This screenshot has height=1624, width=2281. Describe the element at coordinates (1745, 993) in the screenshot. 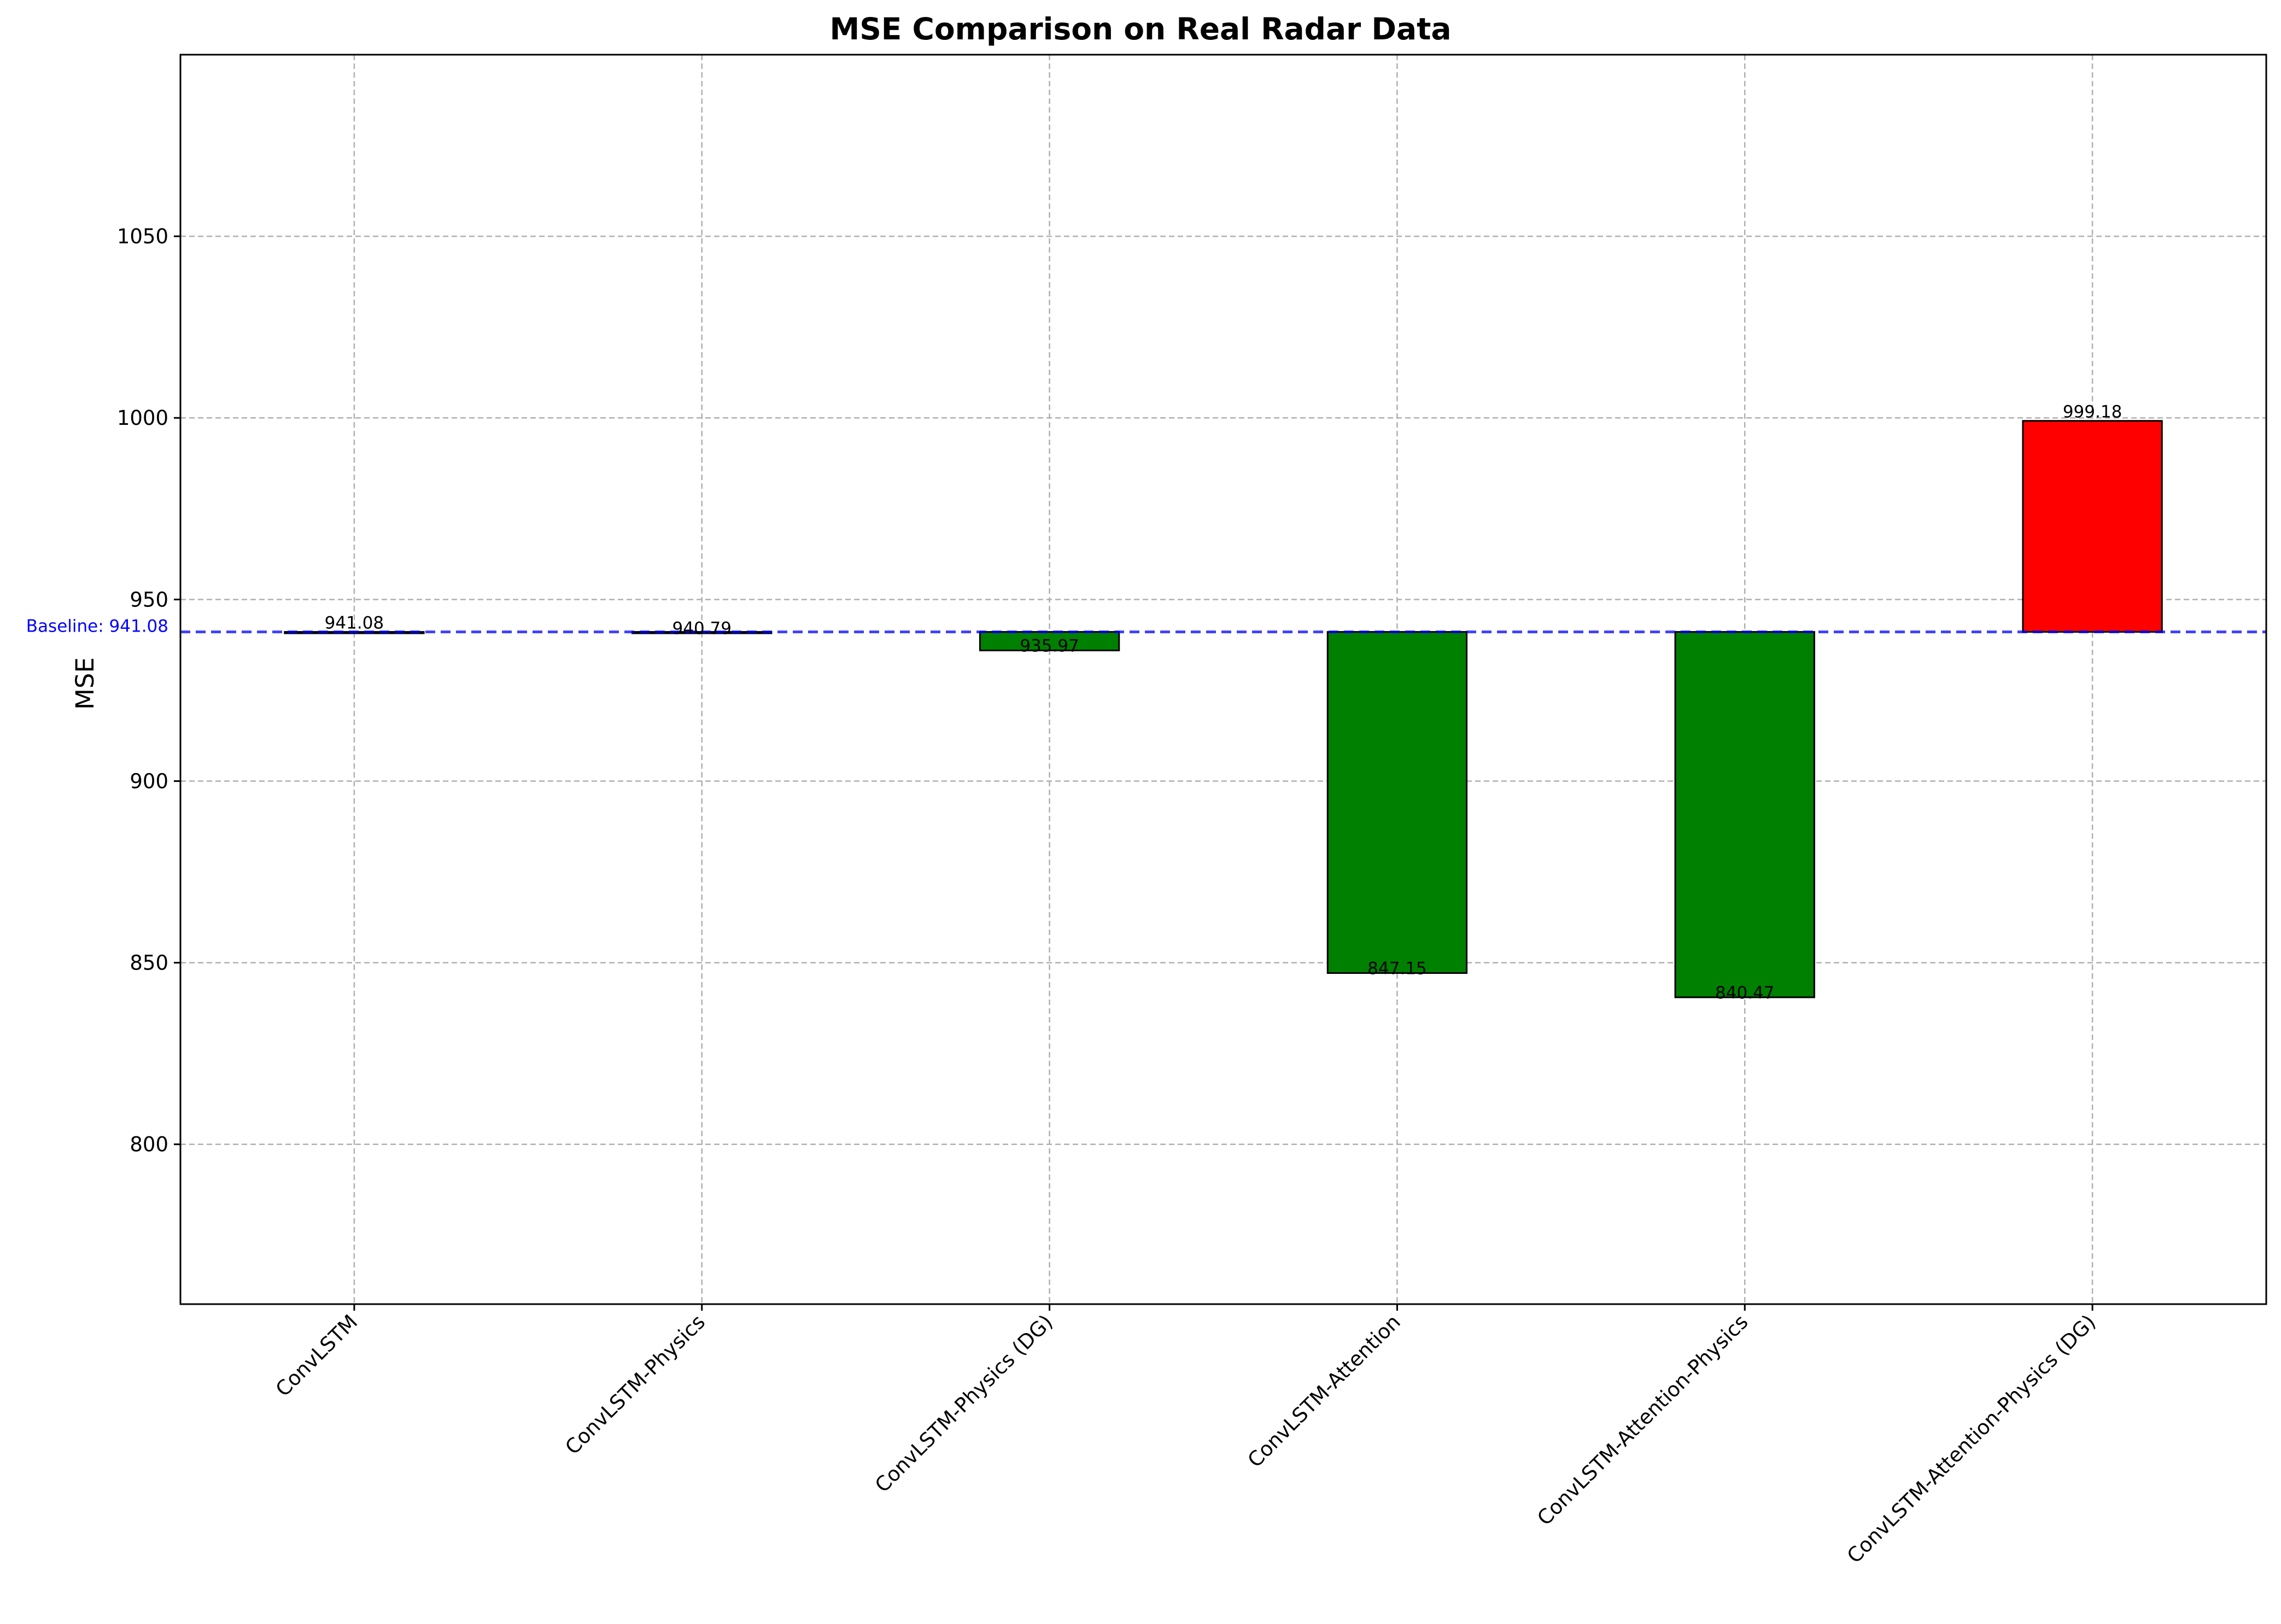

I see `bar-value-label: 840.47` at that location.